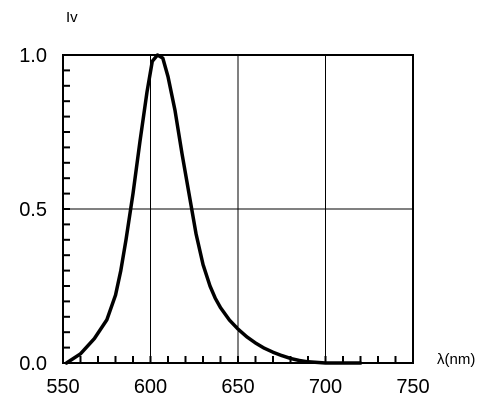  What do you see at coordinates (456, 359) in the screenshot?
I see `x-axis-label: λ(nm)` at bounding box center [456, 359].